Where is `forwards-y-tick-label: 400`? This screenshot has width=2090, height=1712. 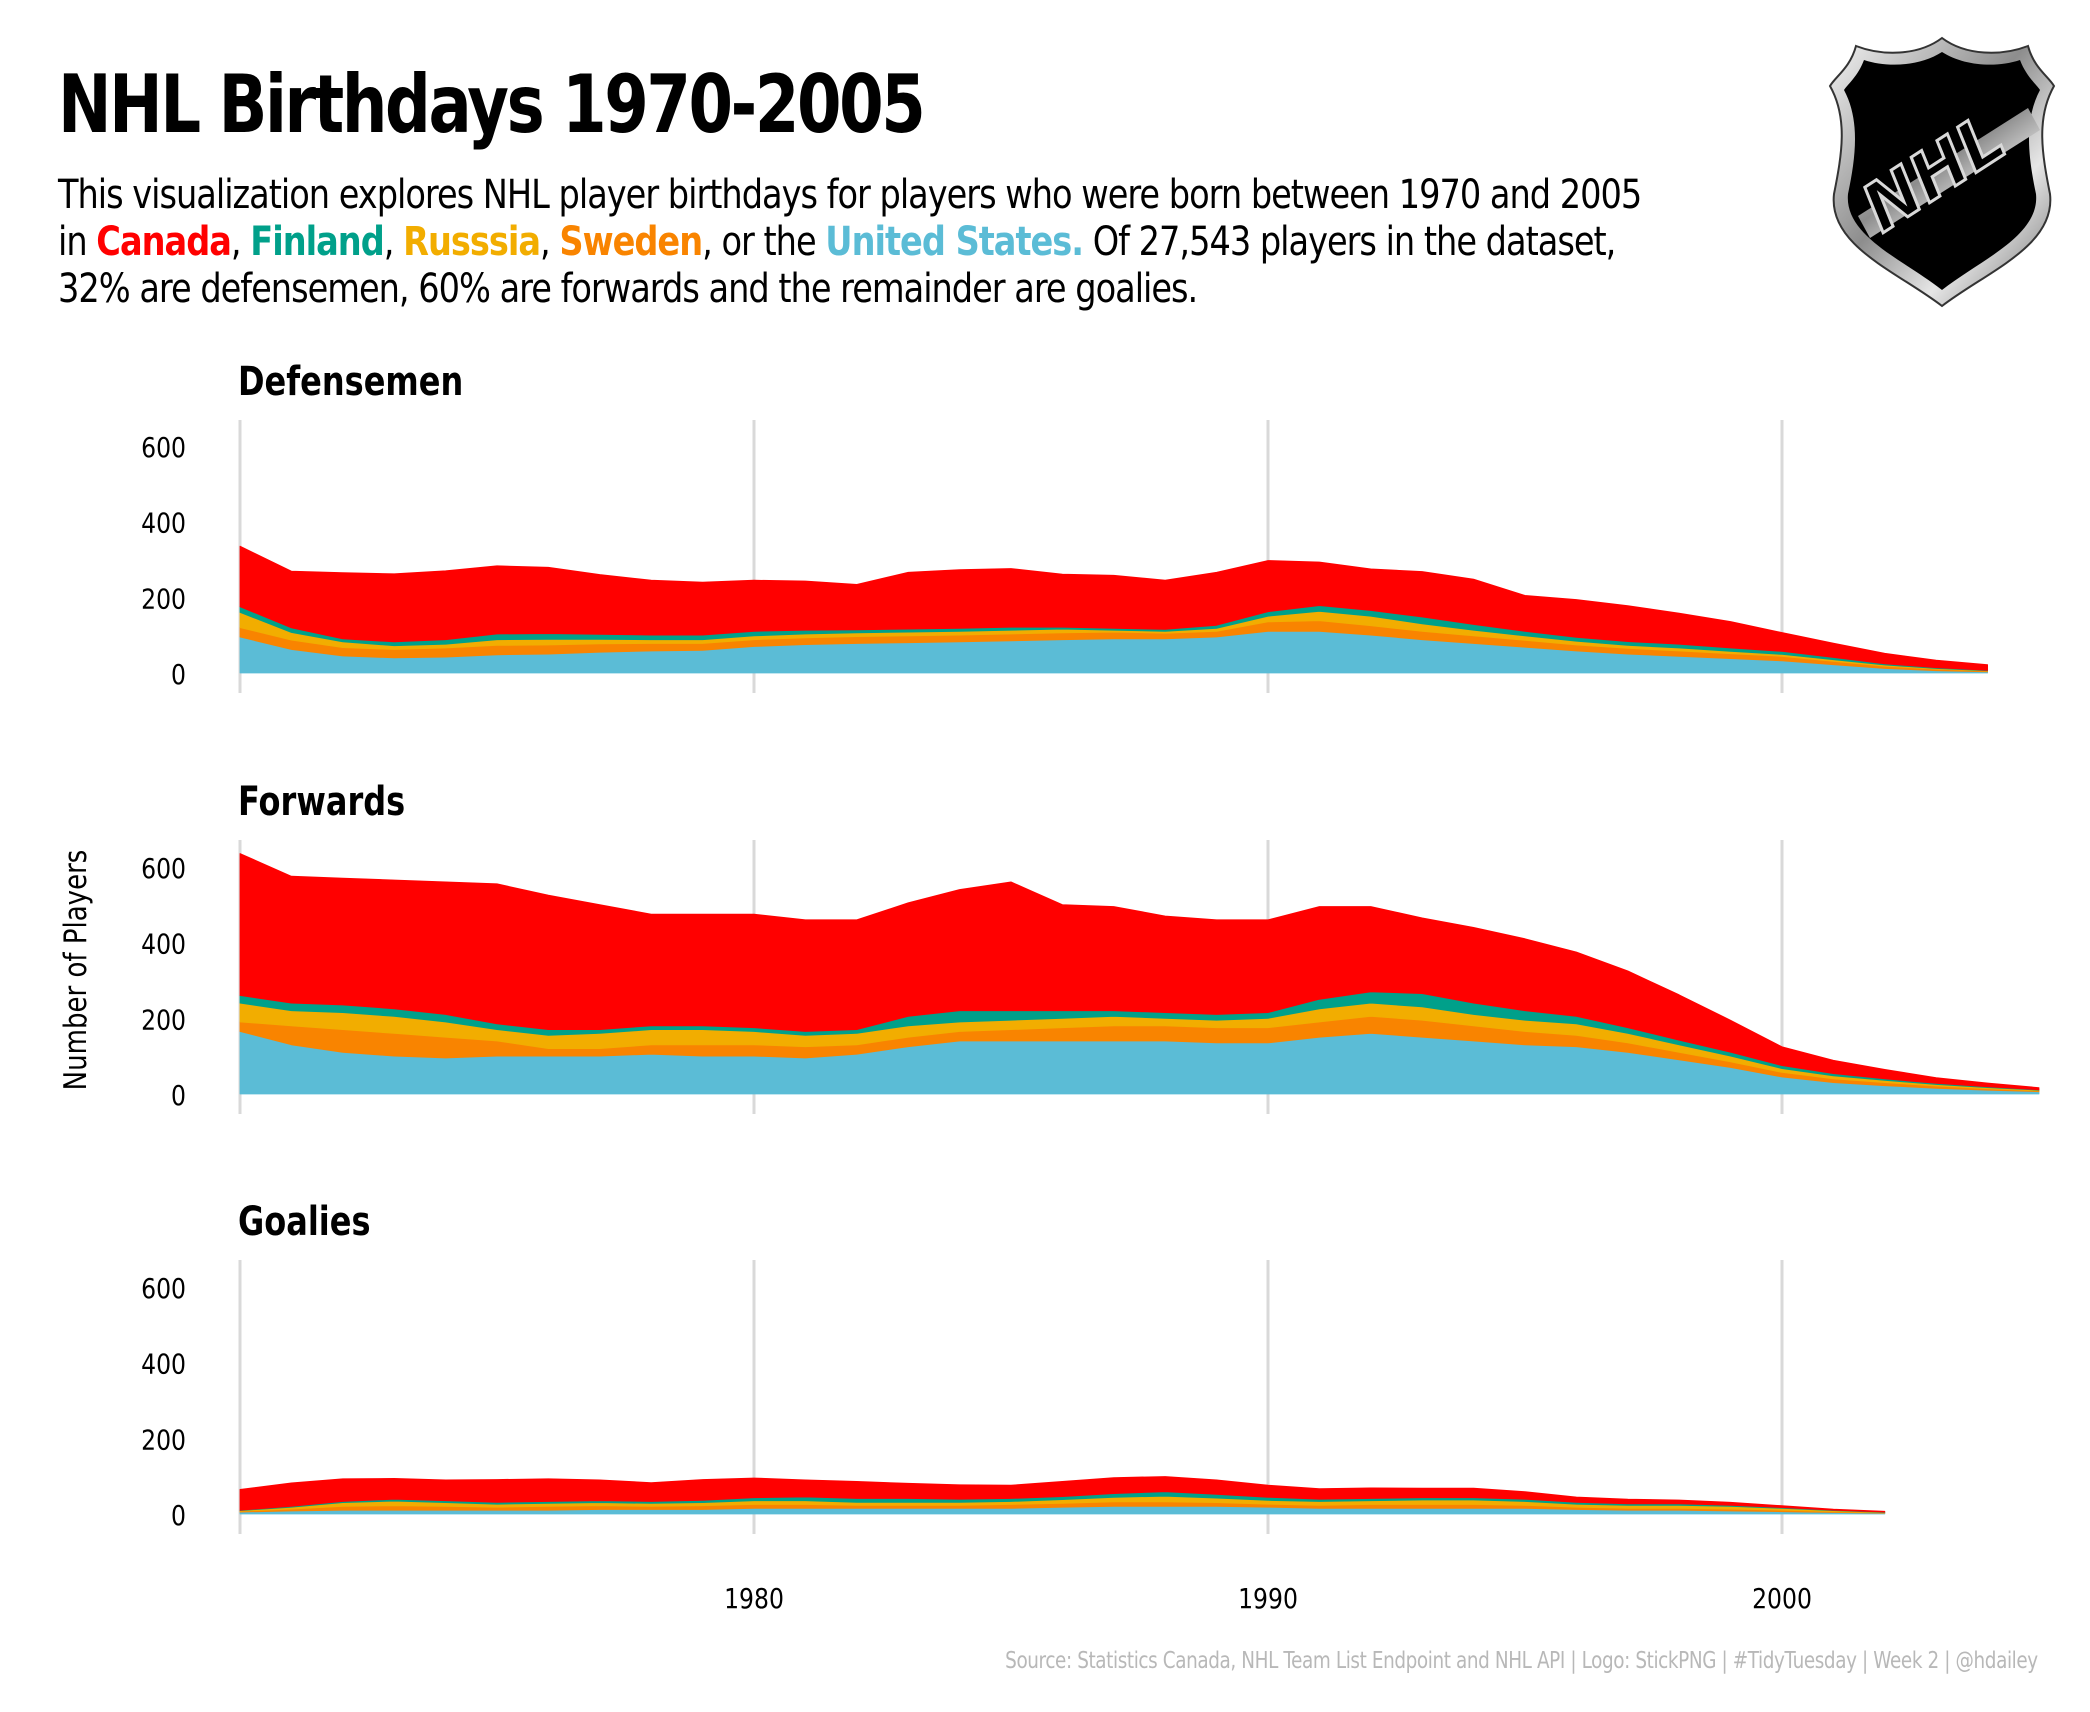
forwards-y-tick-label: 400 is located at coordinates (163, 945).